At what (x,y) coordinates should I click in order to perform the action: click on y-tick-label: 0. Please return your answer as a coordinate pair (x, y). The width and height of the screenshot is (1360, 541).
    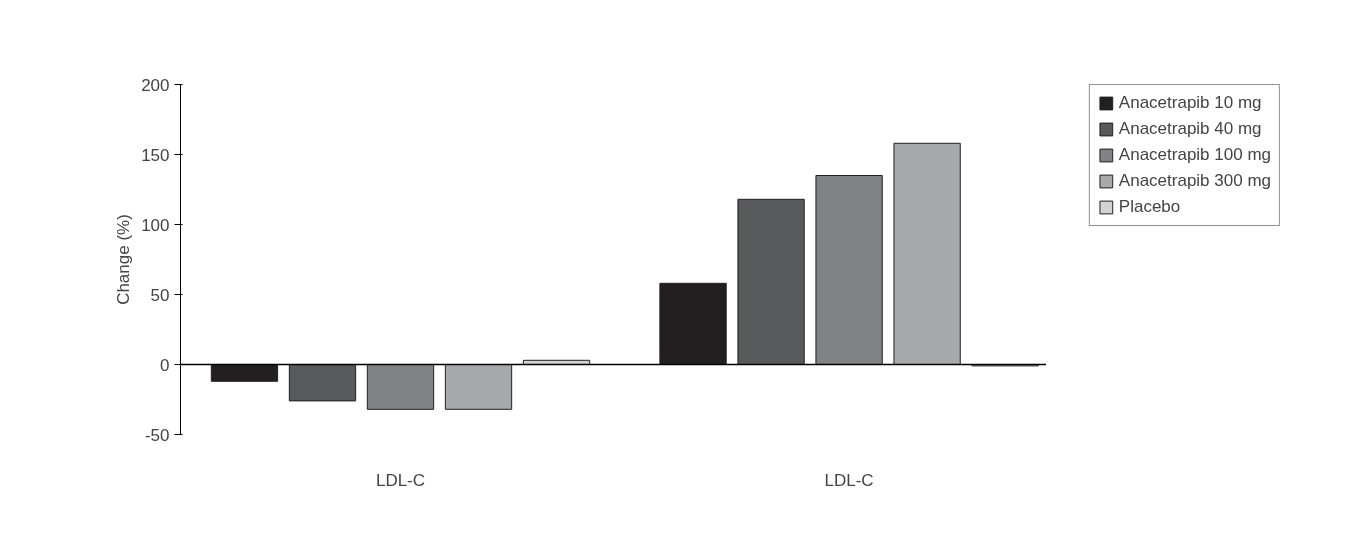
    Looking at the image, I should click on (165, 365).